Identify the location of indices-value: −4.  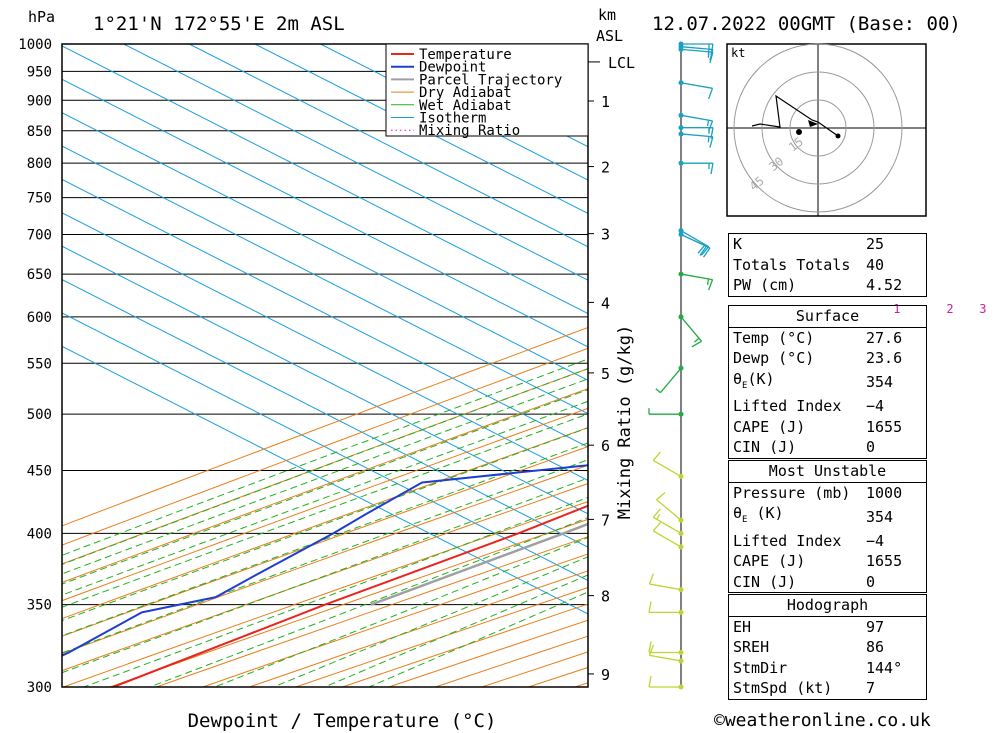
(894, 406).